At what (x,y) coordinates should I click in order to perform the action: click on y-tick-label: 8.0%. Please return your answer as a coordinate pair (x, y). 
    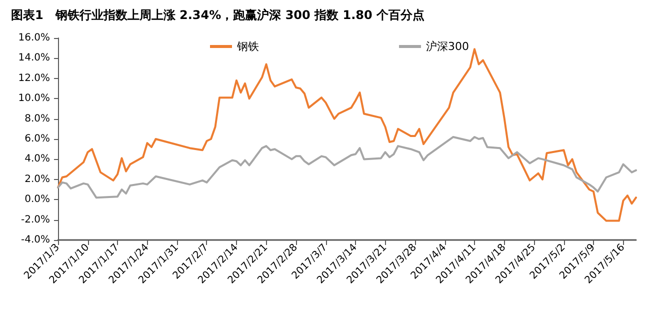
    Looking at the image, I should click on (37, 118).